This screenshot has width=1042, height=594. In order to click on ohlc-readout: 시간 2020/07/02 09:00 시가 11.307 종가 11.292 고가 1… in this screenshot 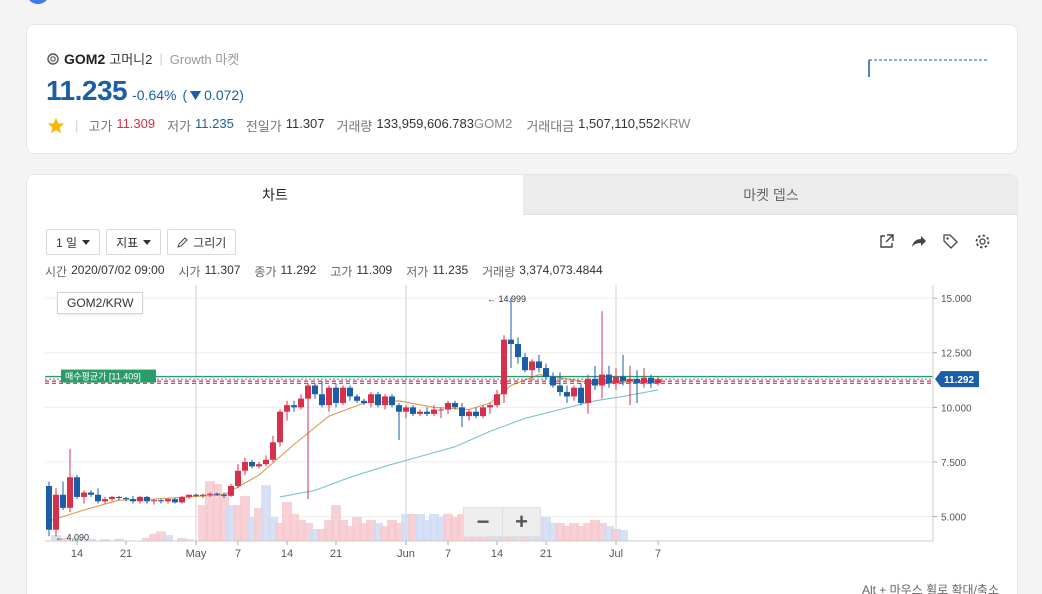, I will do `click(331, 271)`.